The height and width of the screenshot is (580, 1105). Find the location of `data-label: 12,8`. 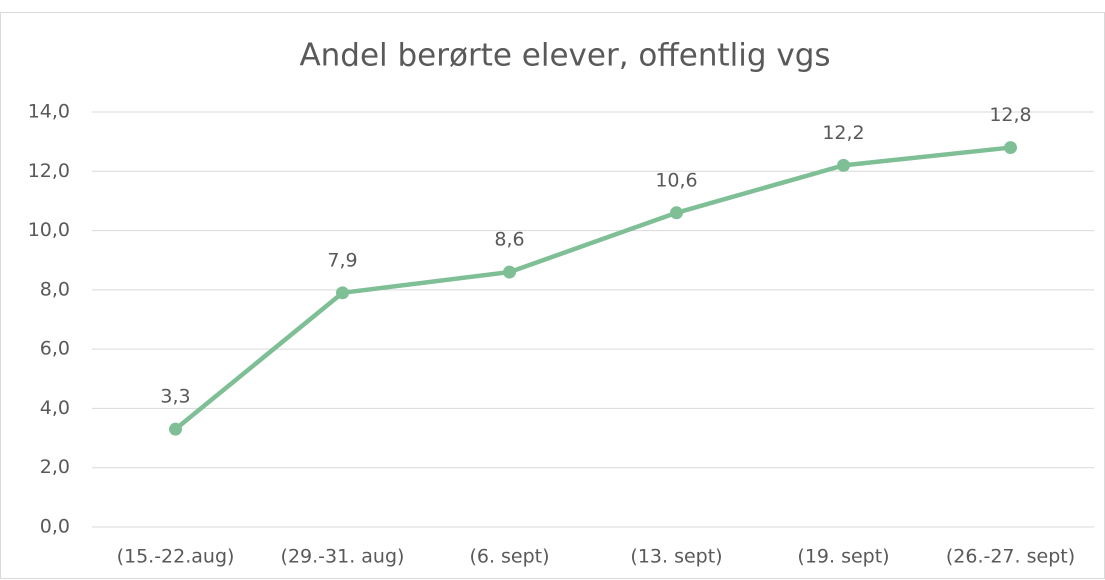

data-label: 12,8 is located at coordinates (1010, 115).